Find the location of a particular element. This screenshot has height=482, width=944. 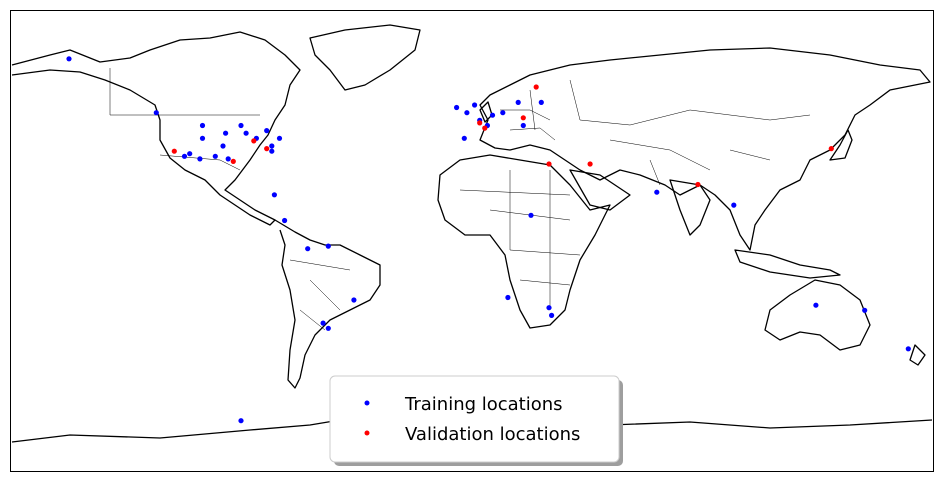

legend-marker-training is located at coordinates (367, 403).